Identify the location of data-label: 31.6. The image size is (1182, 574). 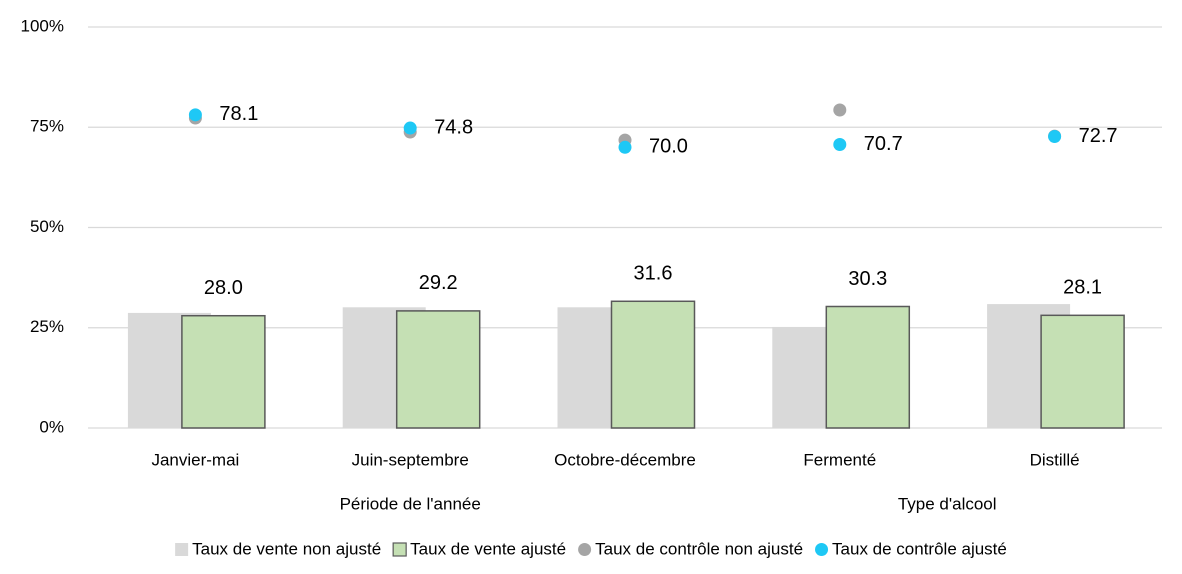
(653, 274).